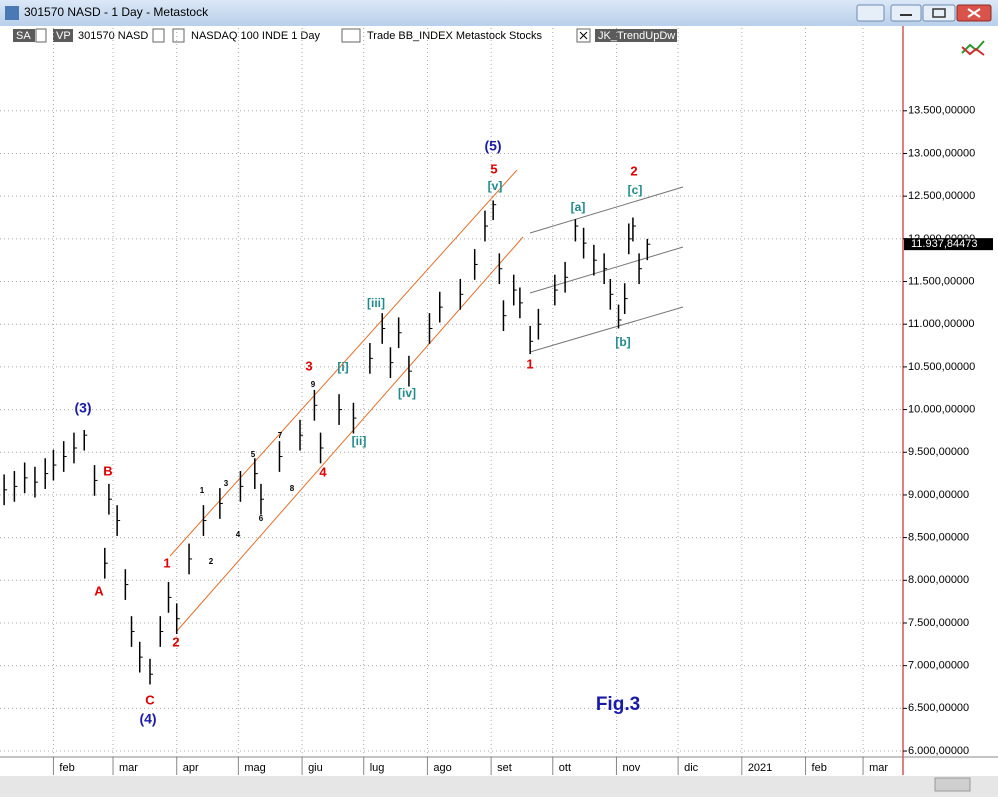 The height and width of the screenshot is (802, 998). Describe the element at coordinates (82, 408) in the screenshot. I see `wave-label: (3)` at that location.